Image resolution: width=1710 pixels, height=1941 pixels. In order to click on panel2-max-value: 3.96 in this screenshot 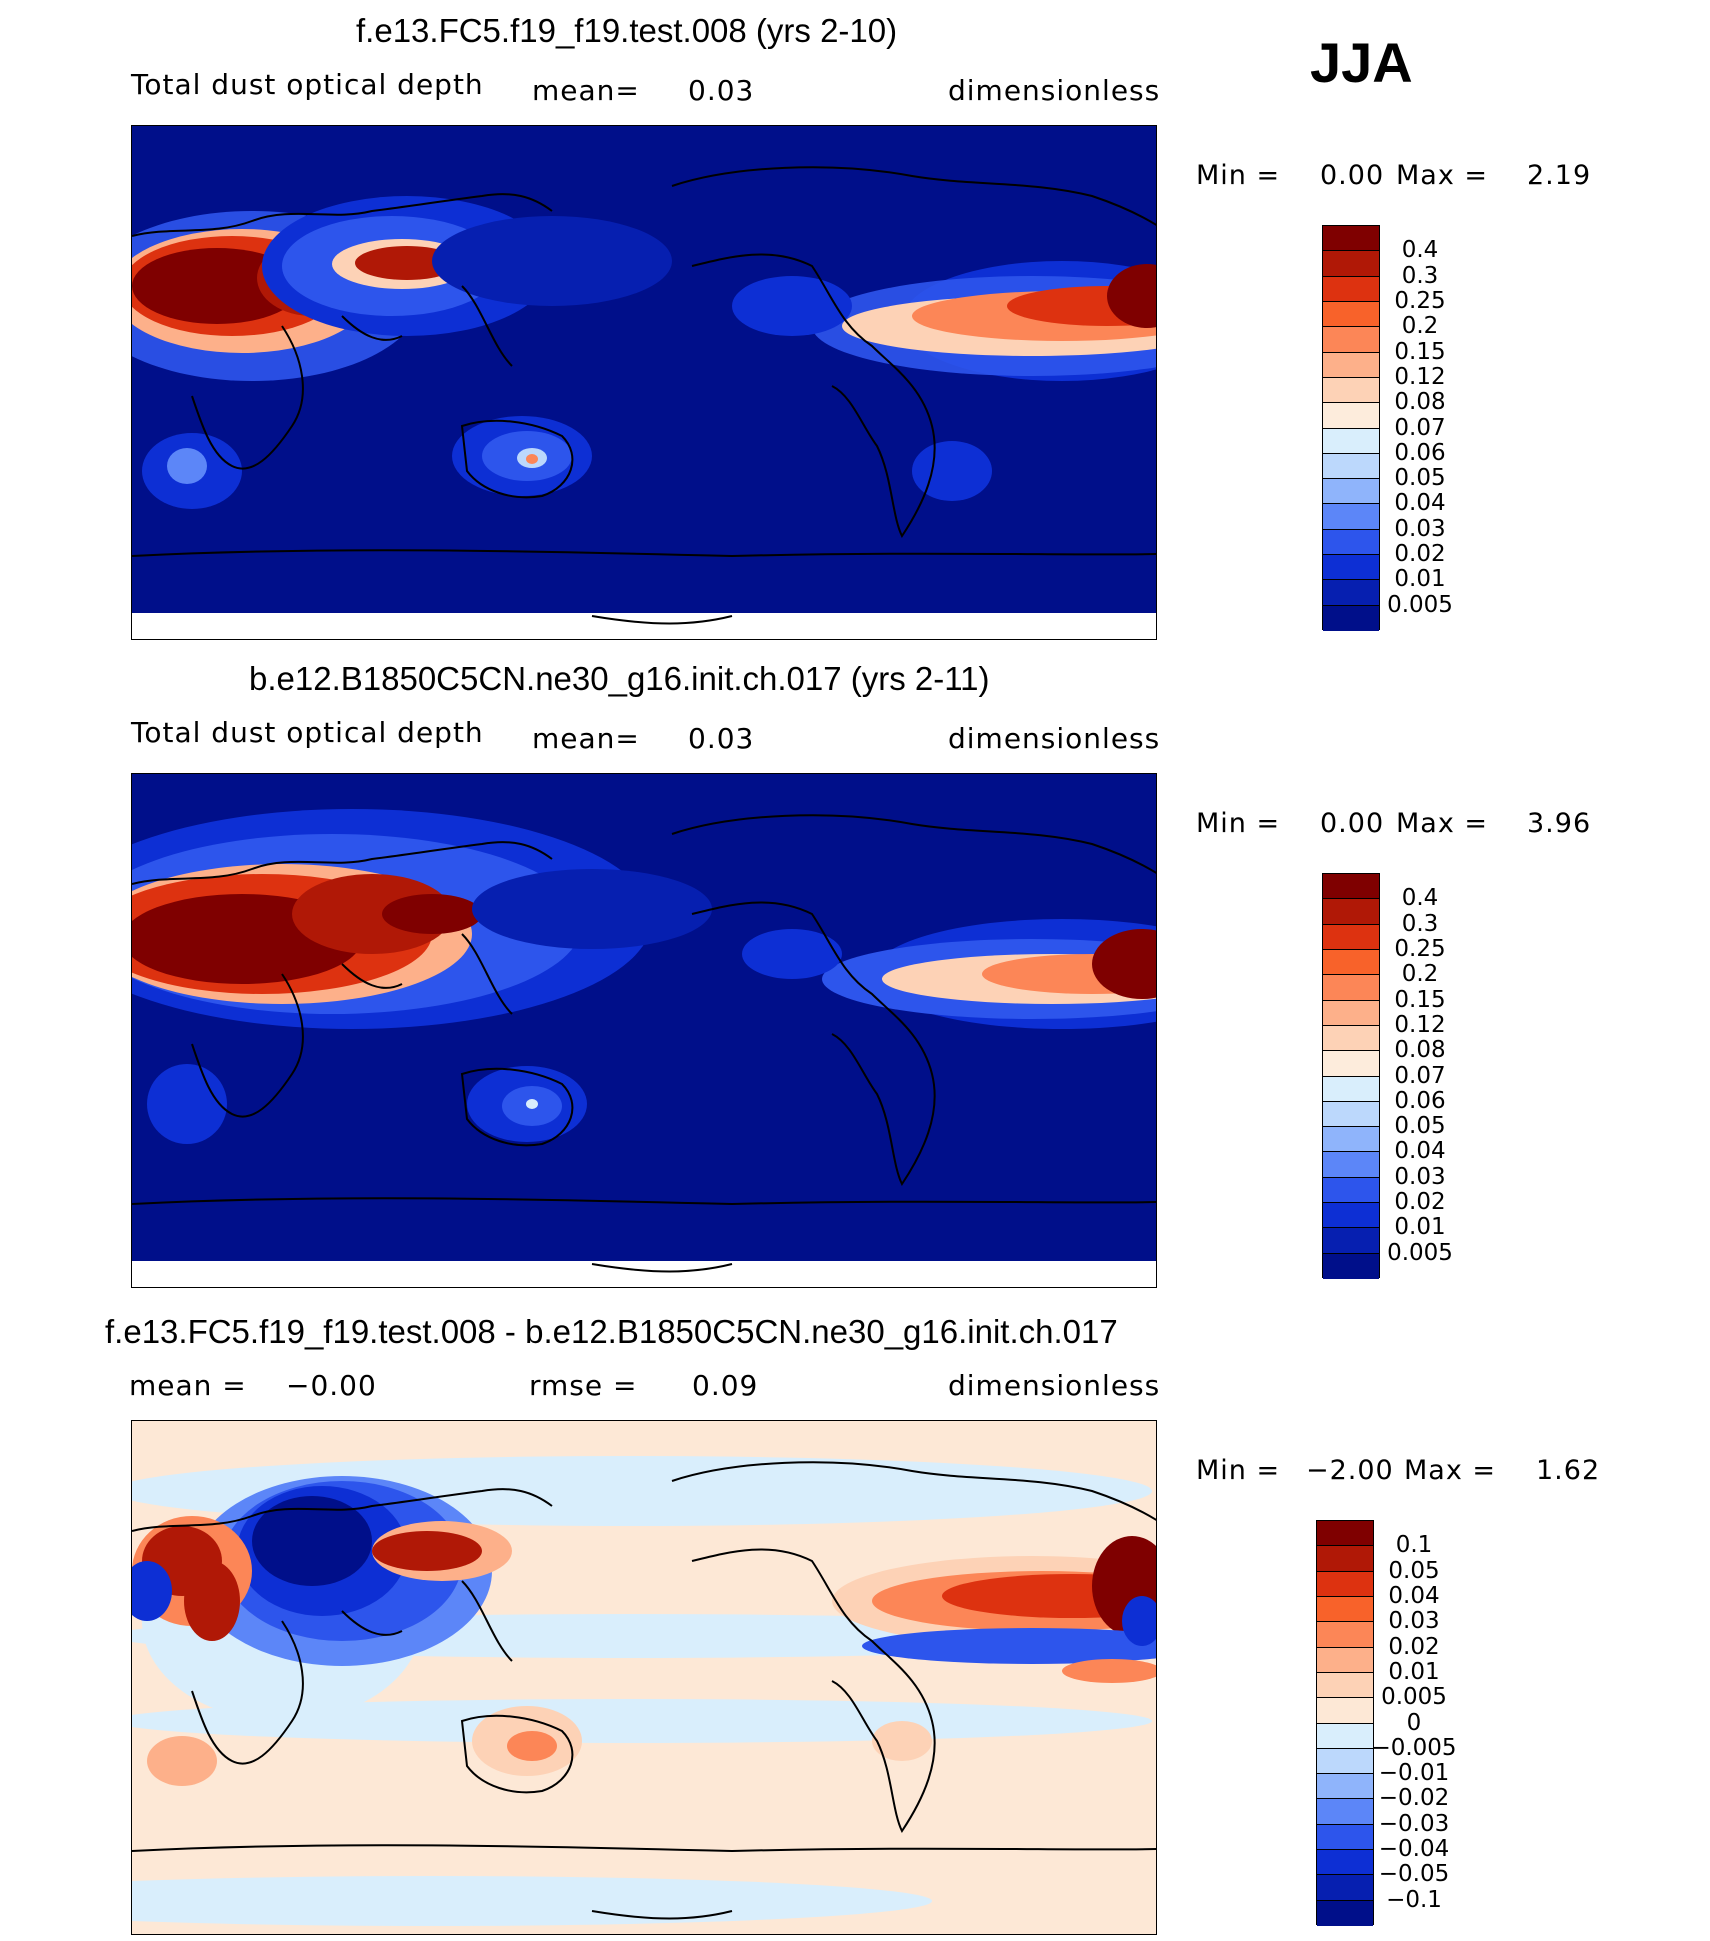, I will do `click(1559, 823)`.